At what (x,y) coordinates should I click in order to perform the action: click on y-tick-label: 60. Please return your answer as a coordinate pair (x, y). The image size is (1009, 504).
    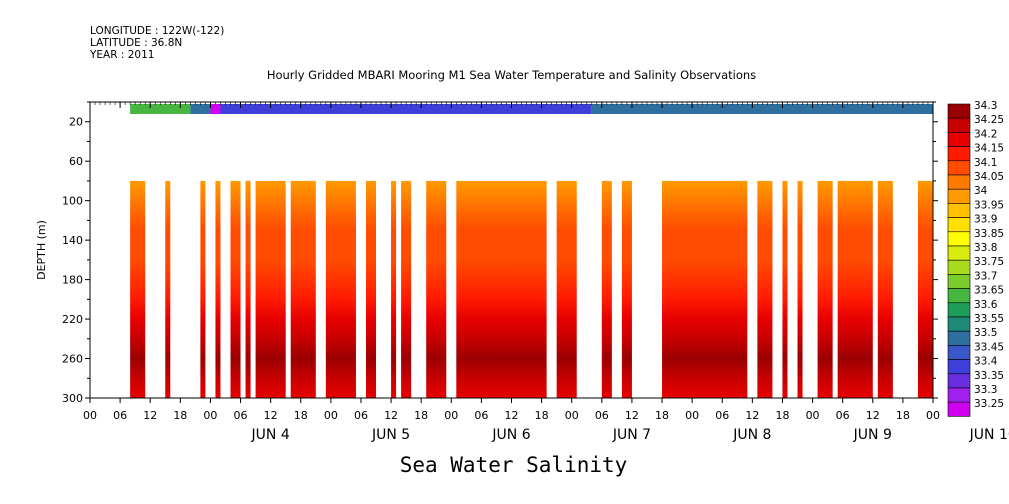
    Looking at the image, I should click on (76, 161).